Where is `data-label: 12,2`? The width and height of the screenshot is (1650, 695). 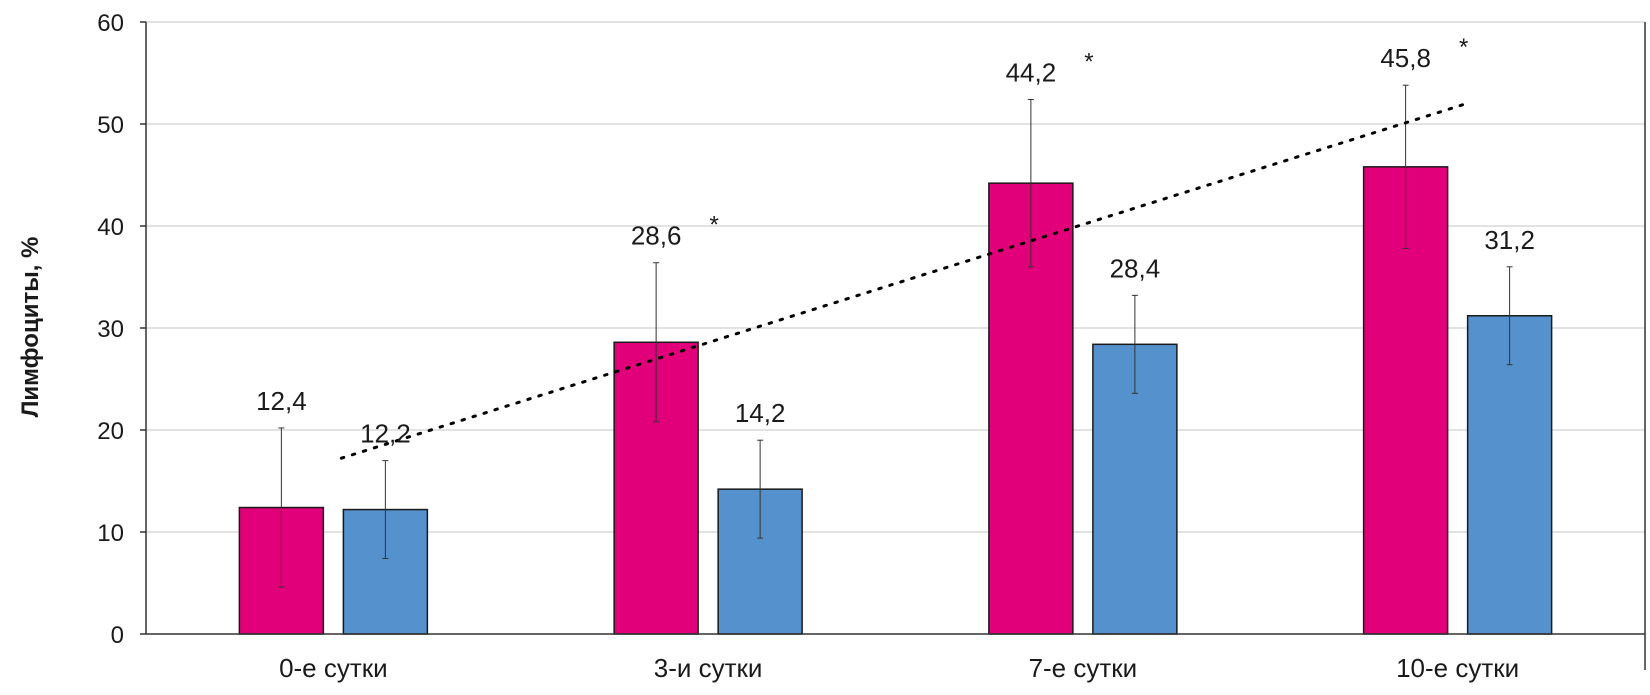 data-label: 12,2 is located at coordinates (385, 434).